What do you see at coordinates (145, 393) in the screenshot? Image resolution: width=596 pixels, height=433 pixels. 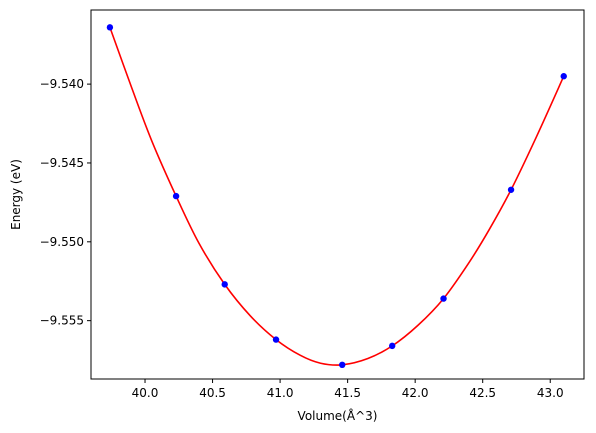 I see `x-tick-label: 40.0` at bounding box center [145, 393].